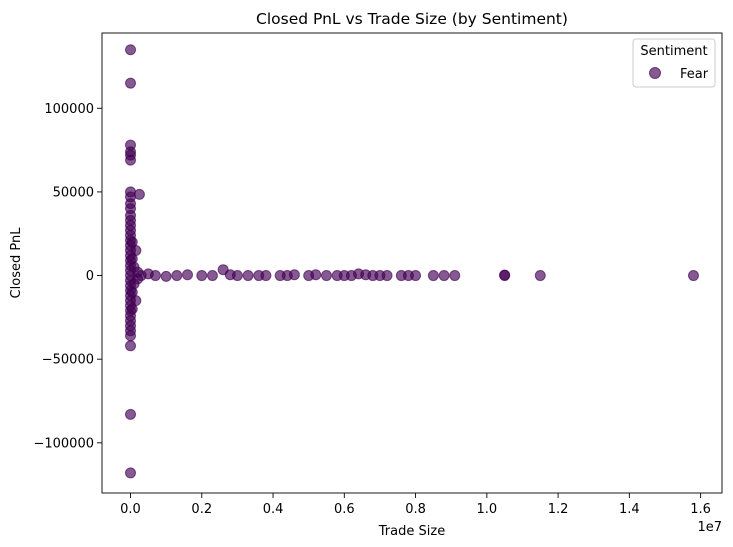 This screenshot has width=733, height=547. I want to click on x-axis-label: Trade Size, so click(411, 531).